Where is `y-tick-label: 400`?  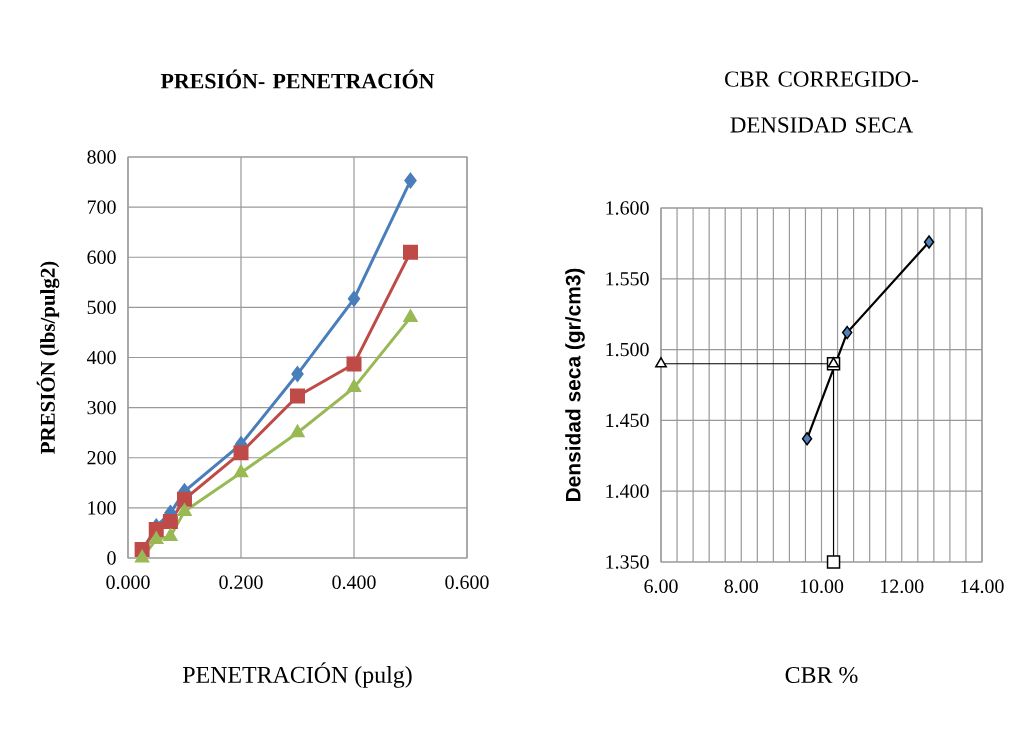
y-tick-label: 400 is located at coordinates (101, 357).